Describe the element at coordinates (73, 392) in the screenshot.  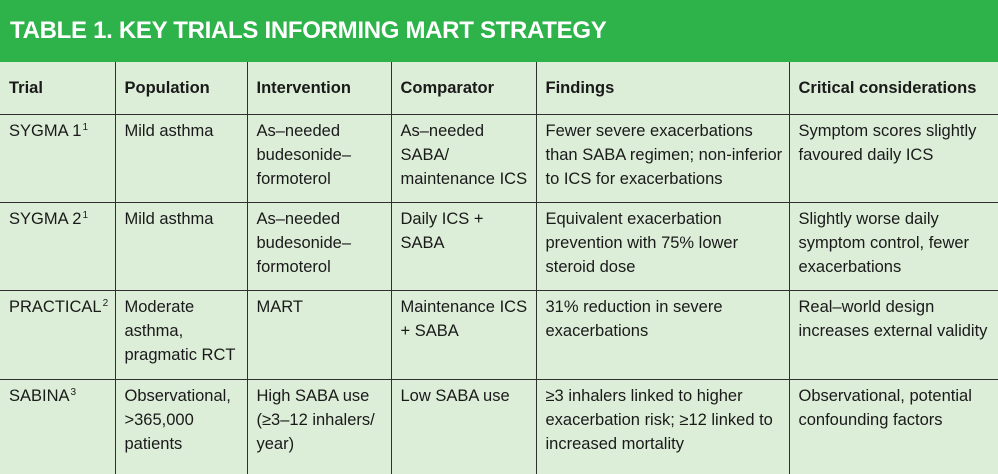
I see `reference-number: 3` at that location.